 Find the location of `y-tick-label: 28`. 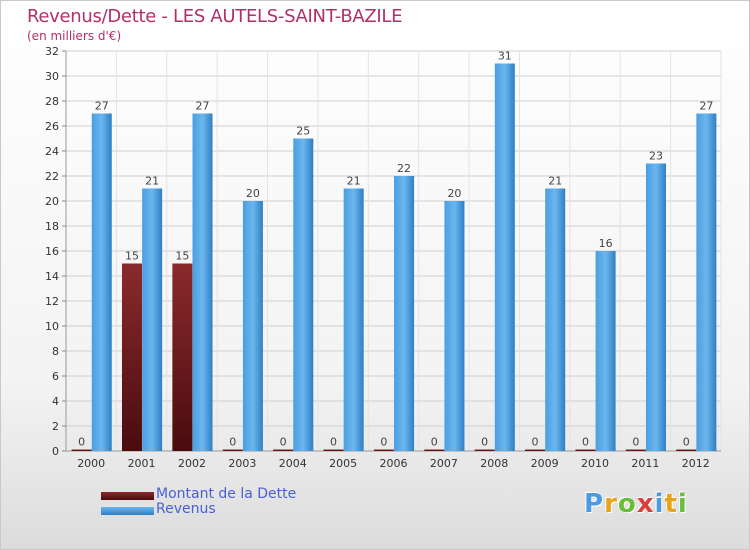

y-tick-label: 28 is located at coordinates (52, 101).